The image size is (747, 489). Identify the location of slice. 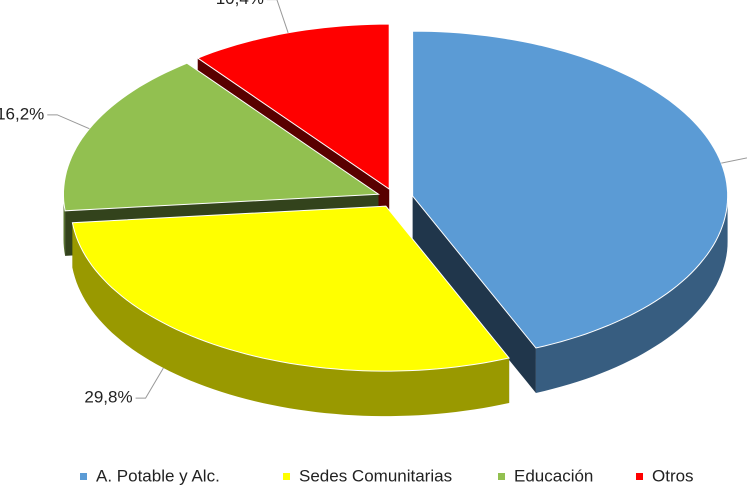
(221, 137).